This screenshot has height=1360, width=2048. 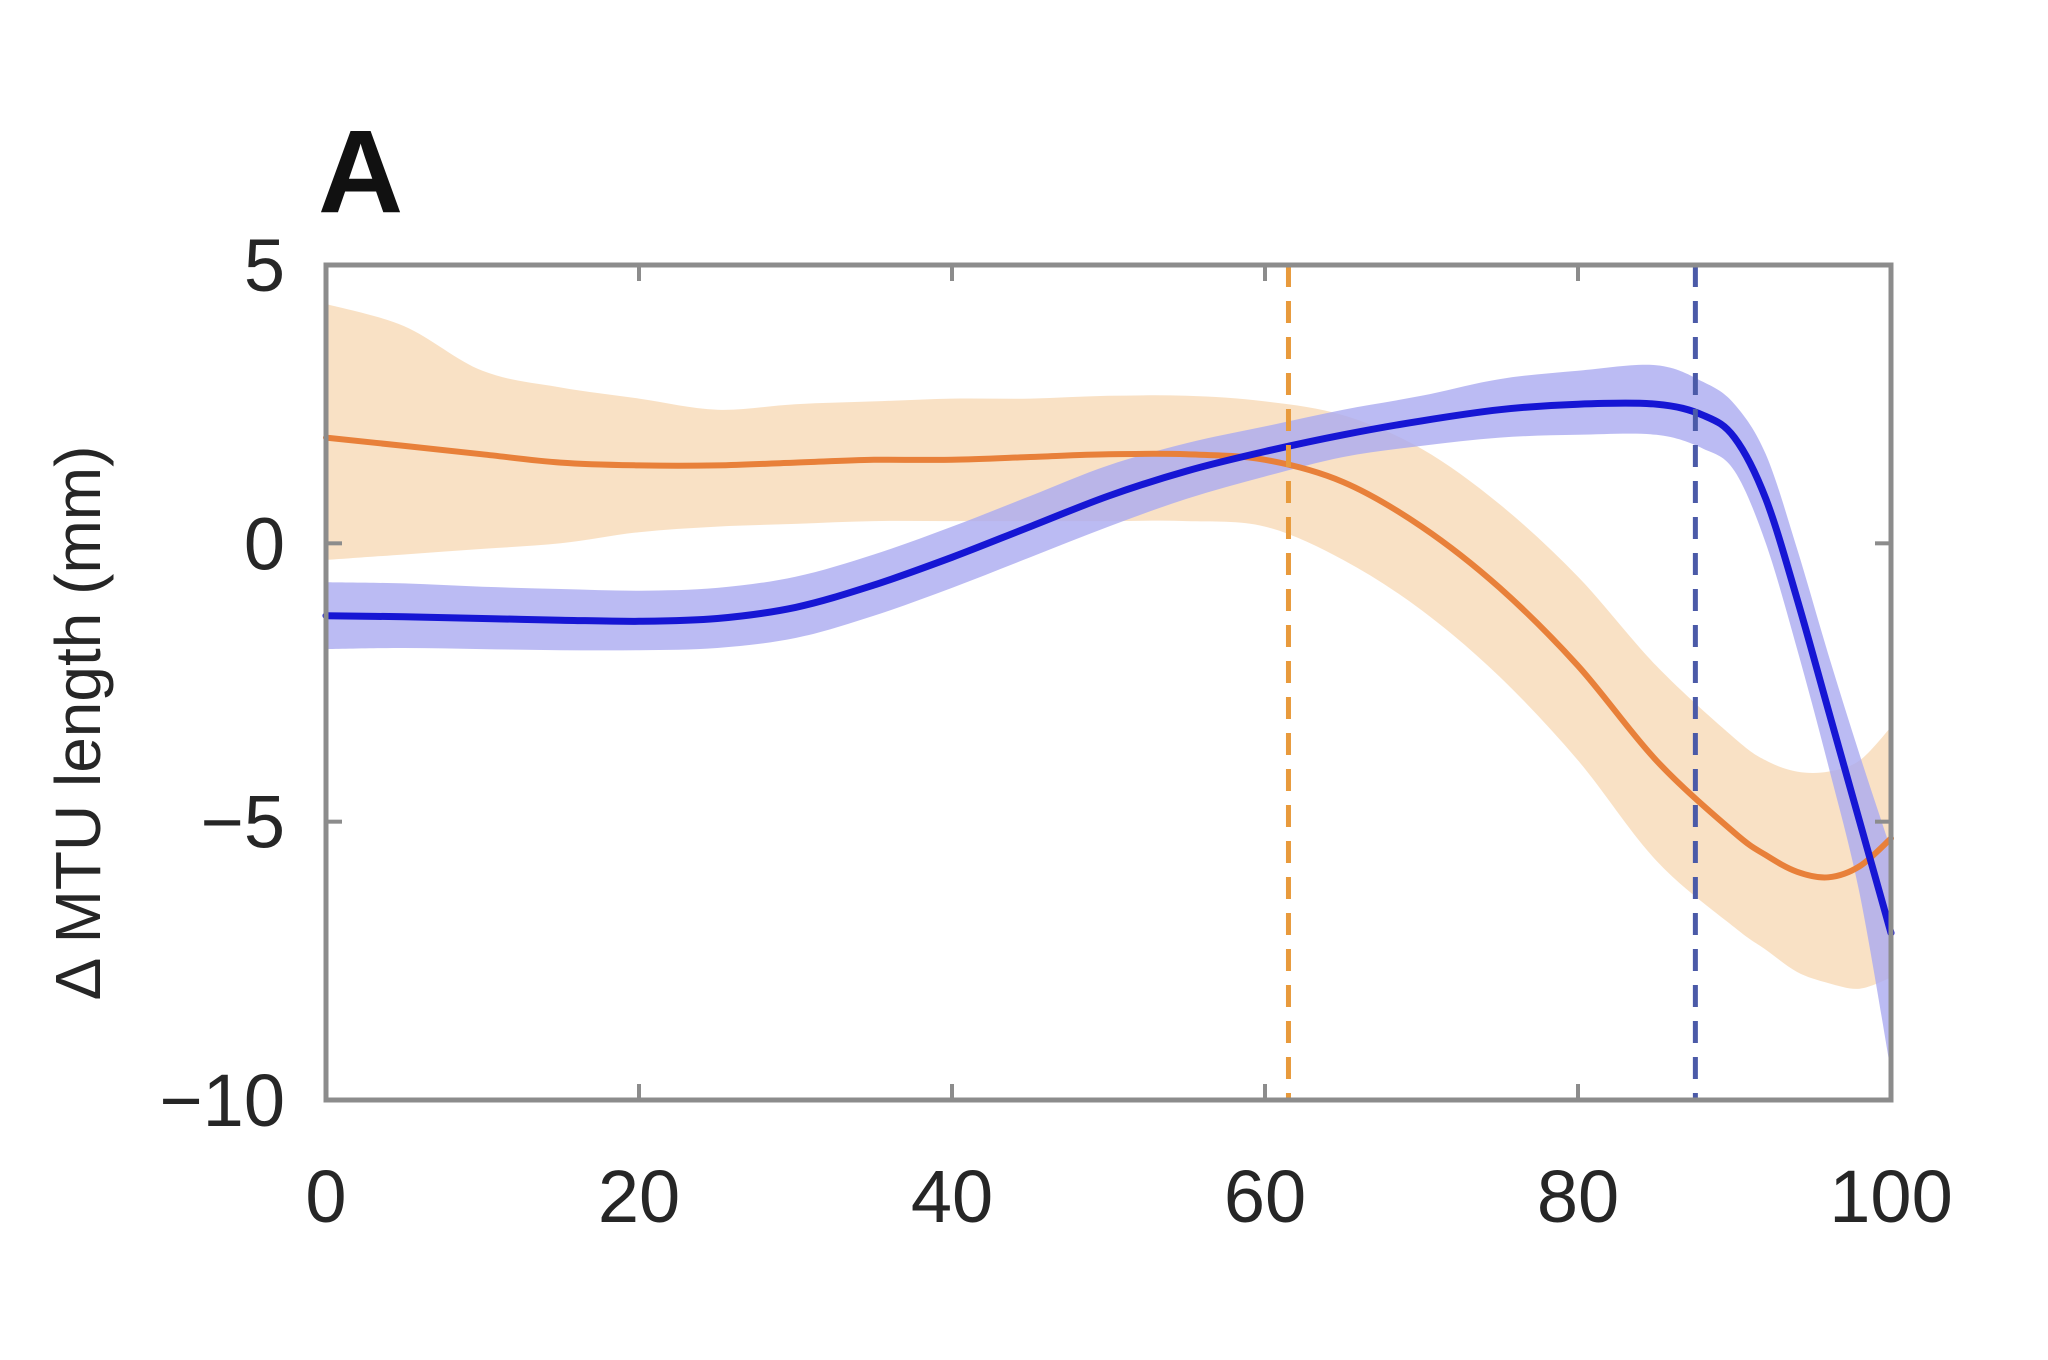 I want to click on x-tick-label: 20, so click(x=639, y=1196).